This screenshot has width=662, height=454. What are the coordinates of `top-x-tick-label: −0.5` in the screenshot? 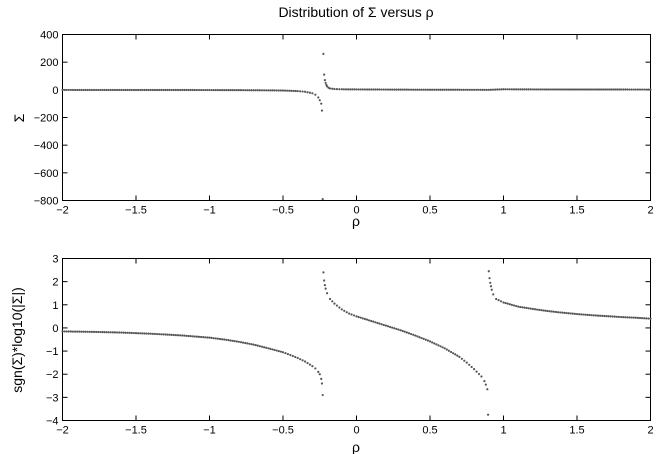 It's located at (283, 211).